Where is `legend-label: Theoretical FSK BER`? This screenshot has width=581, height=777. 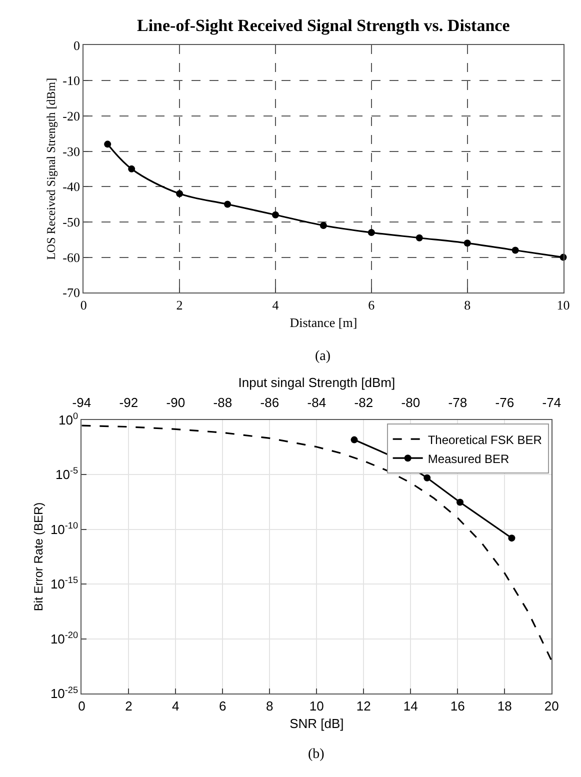 legend-label: Theoretical FSK BER is located at coordinates (485, 439).